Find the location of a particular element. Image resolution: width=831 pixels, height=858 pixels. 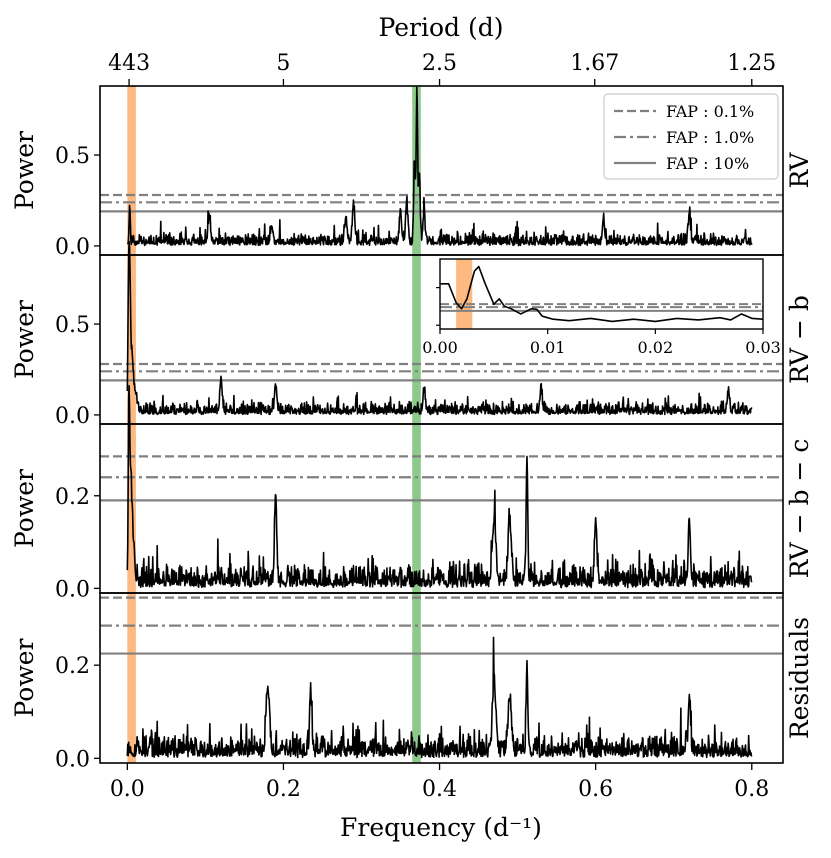

fap-legend: FAP : 0.1% FAP : 1.0% FAP : 10% is located at coordinates (691, 136).